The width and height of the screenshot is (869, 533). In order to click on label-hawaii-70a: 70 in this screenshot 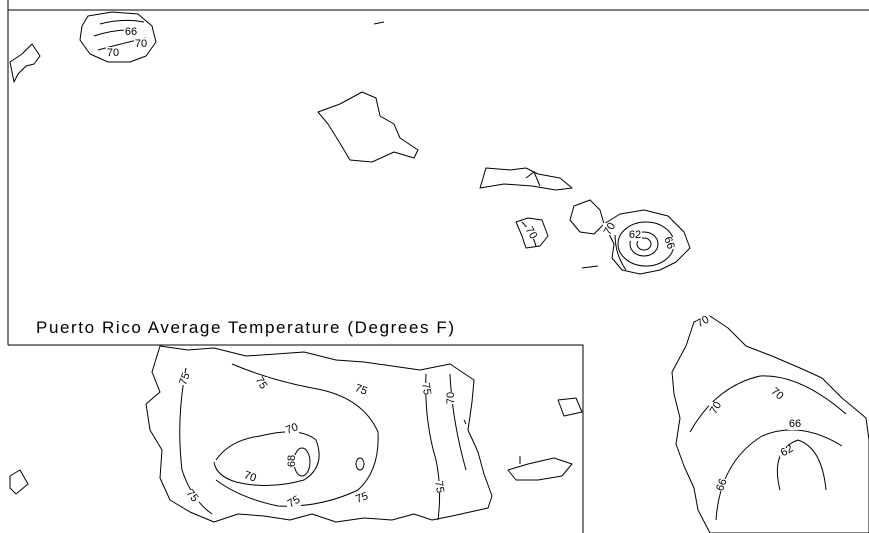, I will do `click(703, 322)`.